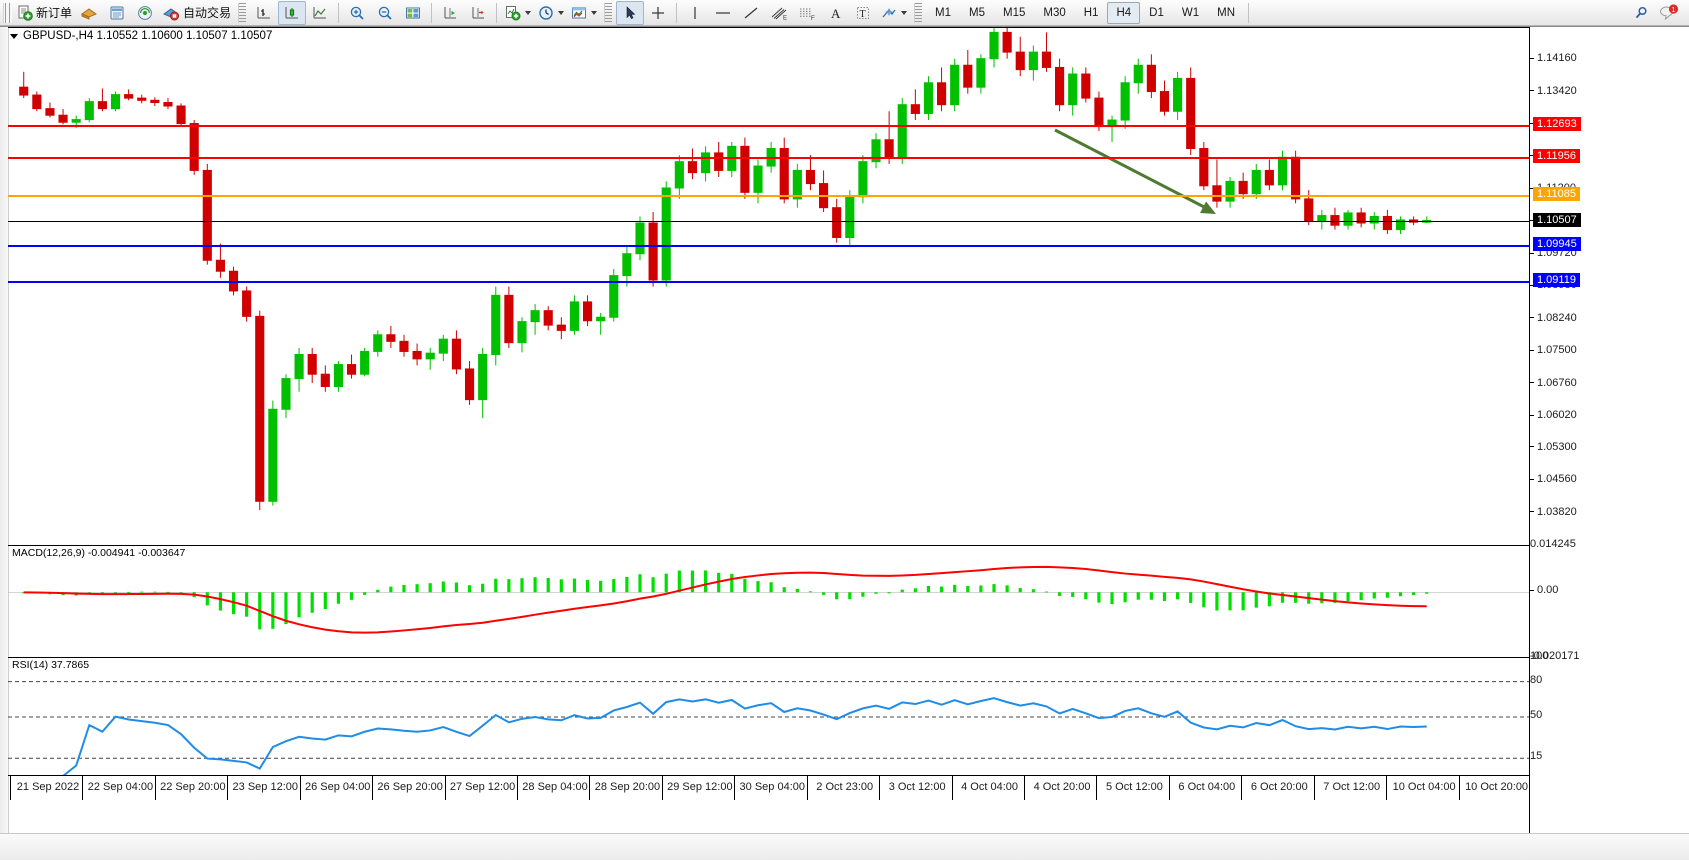 This screenshot has height=860, width=1689. I want to click on timeframe-d1-button: D1, so click(1156, 12).